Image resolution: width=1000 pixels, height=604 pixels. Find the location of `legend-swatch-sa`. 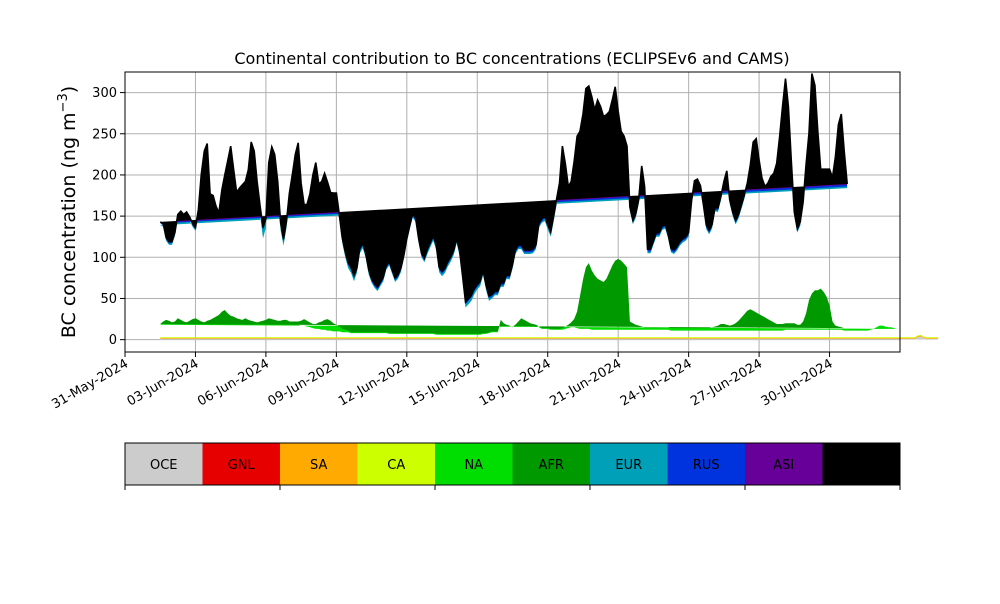

legend-swatch-sa is located at coordinates (319, 464).